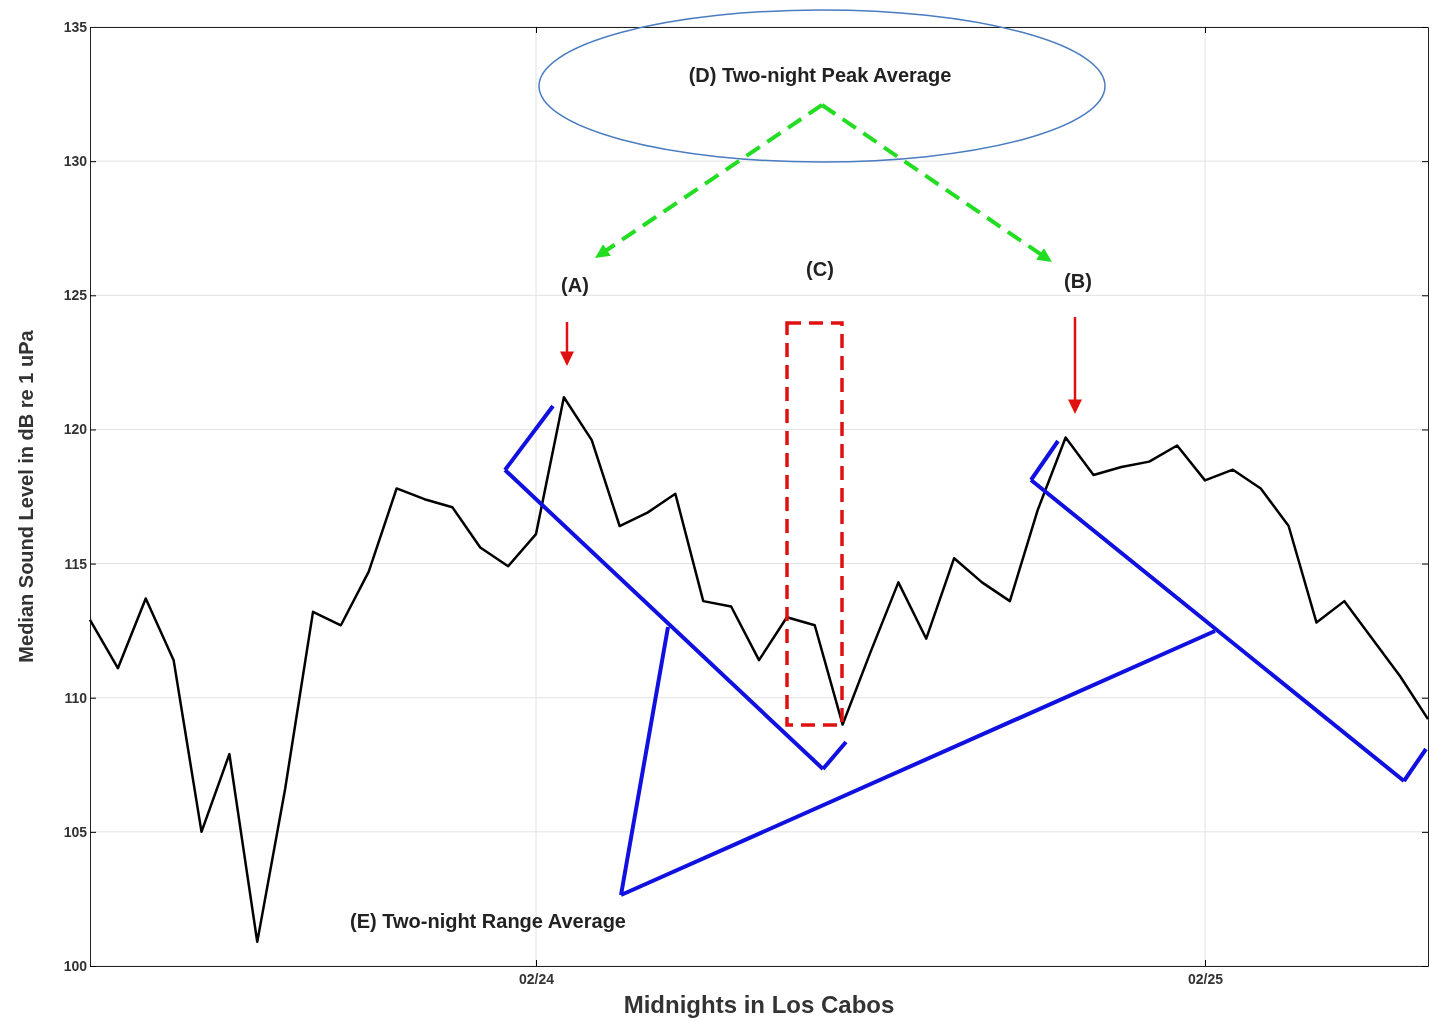 The width and height of the screenshot is (1430, 1021). Describe the element at coordinates (75, 26) in the screenshot. I see `y-tick-label: 135` at that location.